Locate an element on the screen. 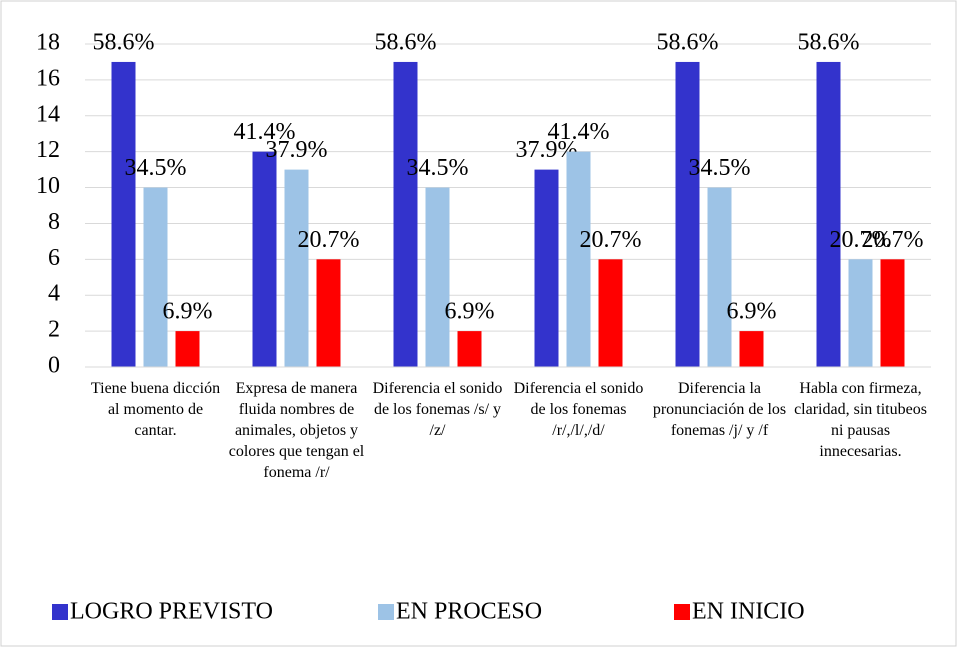  y-tick-label: 12 is located at coordinates (48, 150).